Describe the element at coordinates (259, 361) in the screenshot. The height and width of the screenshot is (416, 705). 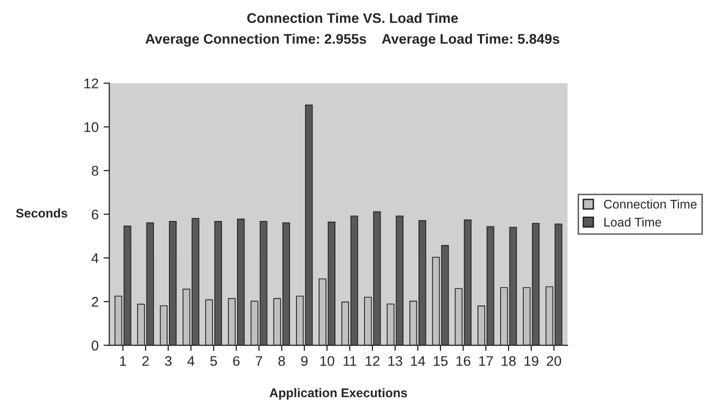
I see `x-tick-label: 7` at that location.